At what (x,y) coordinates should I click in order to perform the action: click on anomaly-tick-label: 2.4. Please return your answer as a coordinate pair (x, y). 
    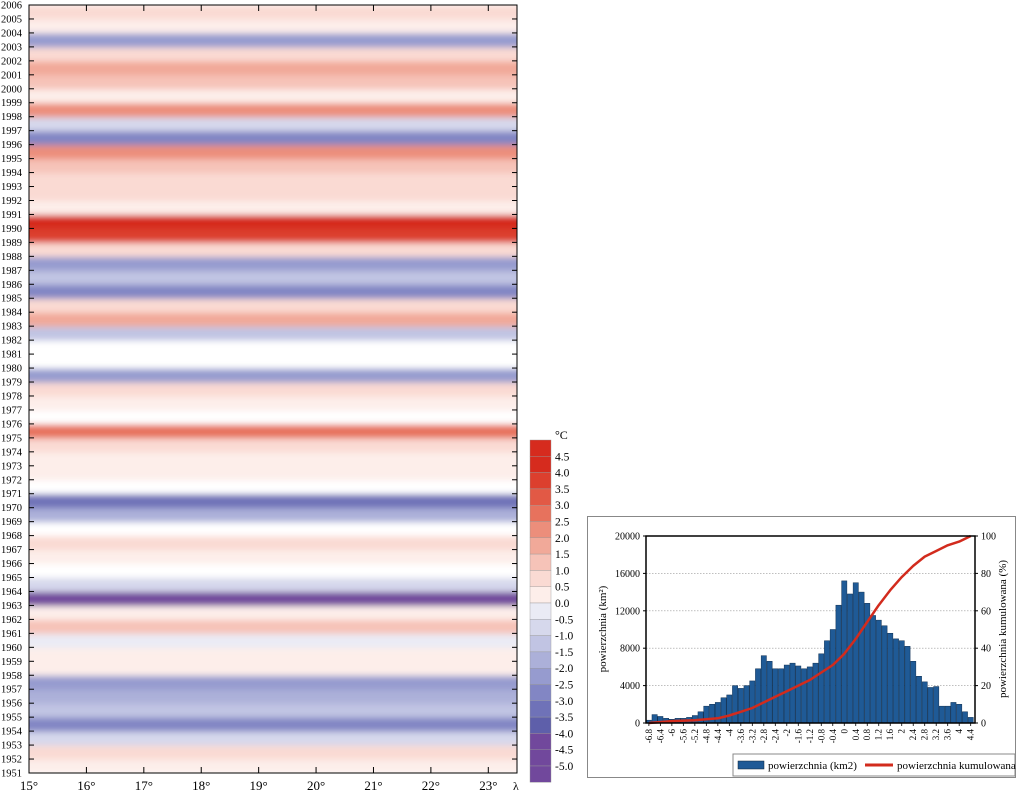
    Looking at the image, I should click on (913, 735).